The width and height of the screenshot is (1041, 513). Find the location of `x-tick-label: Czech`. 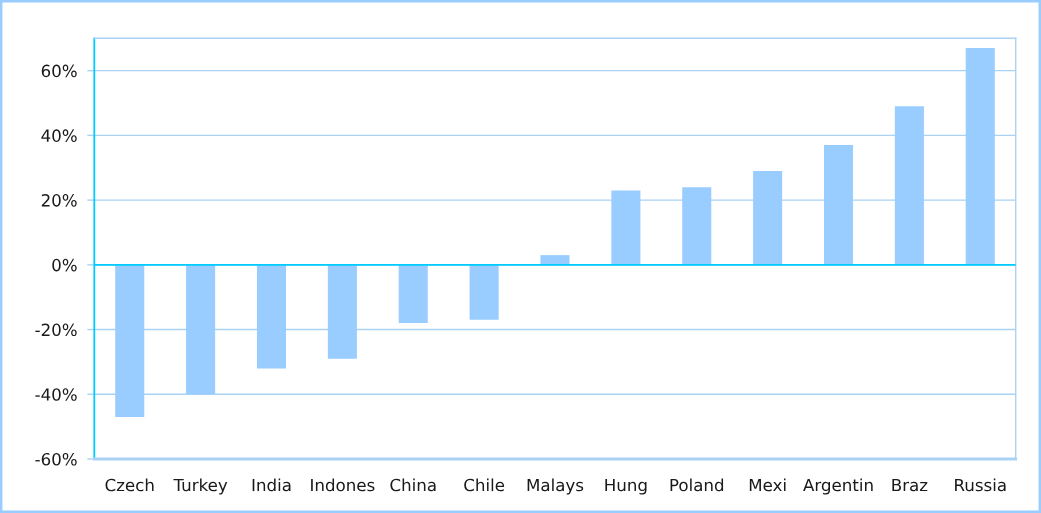

x-tick-label: Czech is located at coordinates (129, 485).